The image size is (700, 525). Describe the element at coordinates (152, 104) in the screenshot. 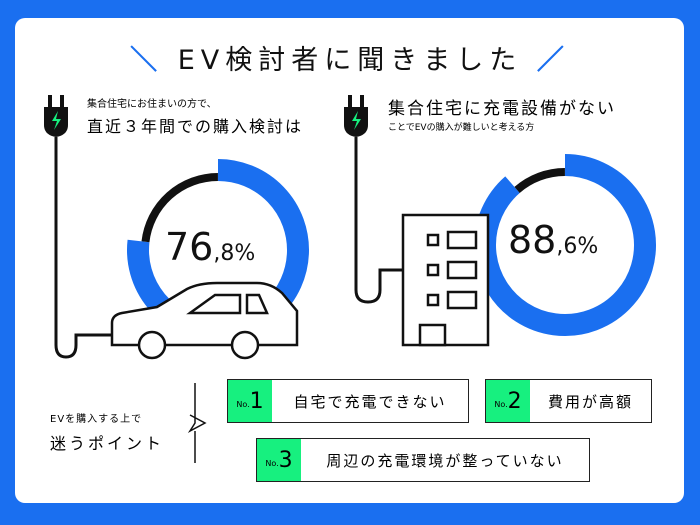

I see `left-question-sub: 集合住宅にお住まいの方で、` at that location.